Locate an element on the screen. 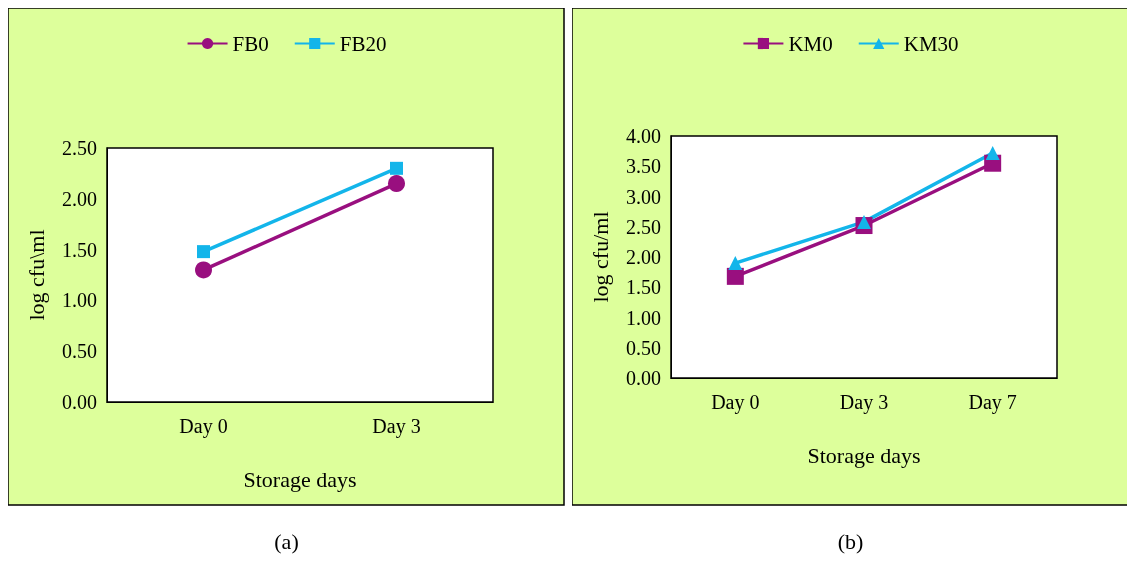 The image size is (1127, 562). y-axis-title: log cfu\ml is located at coordinates (36, 275).